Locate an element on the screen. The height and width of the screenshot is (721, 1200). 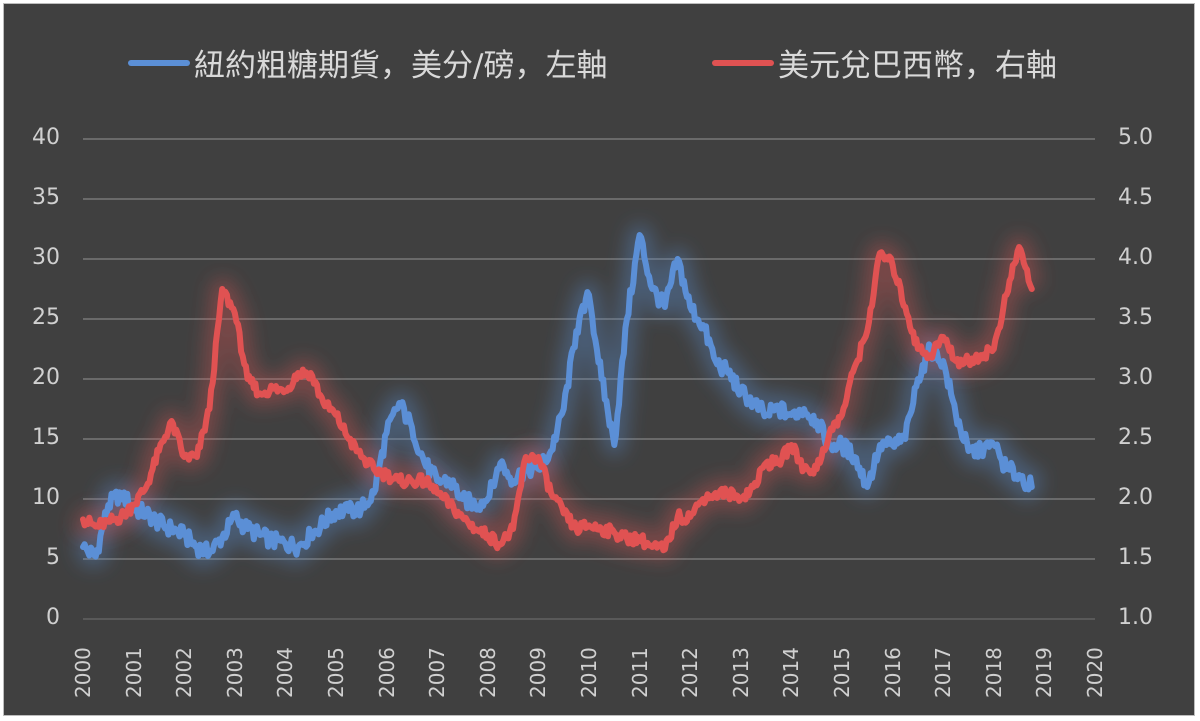
right-tick-label: 1.0 is located at coordinates (1135, 617).